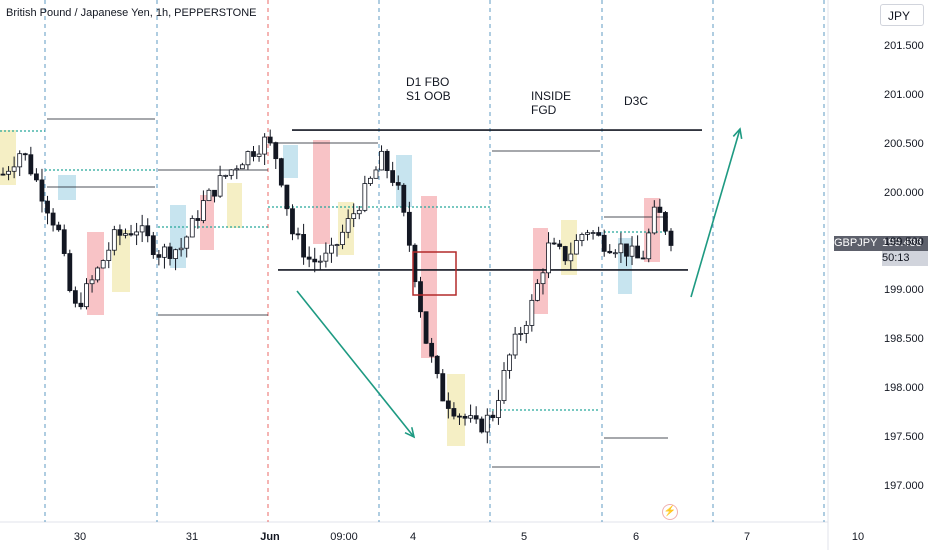 Image resolution: width=932 pixels, height=550 pixels. I want to click on y-tick-label: 199.000, so click(904, 290).